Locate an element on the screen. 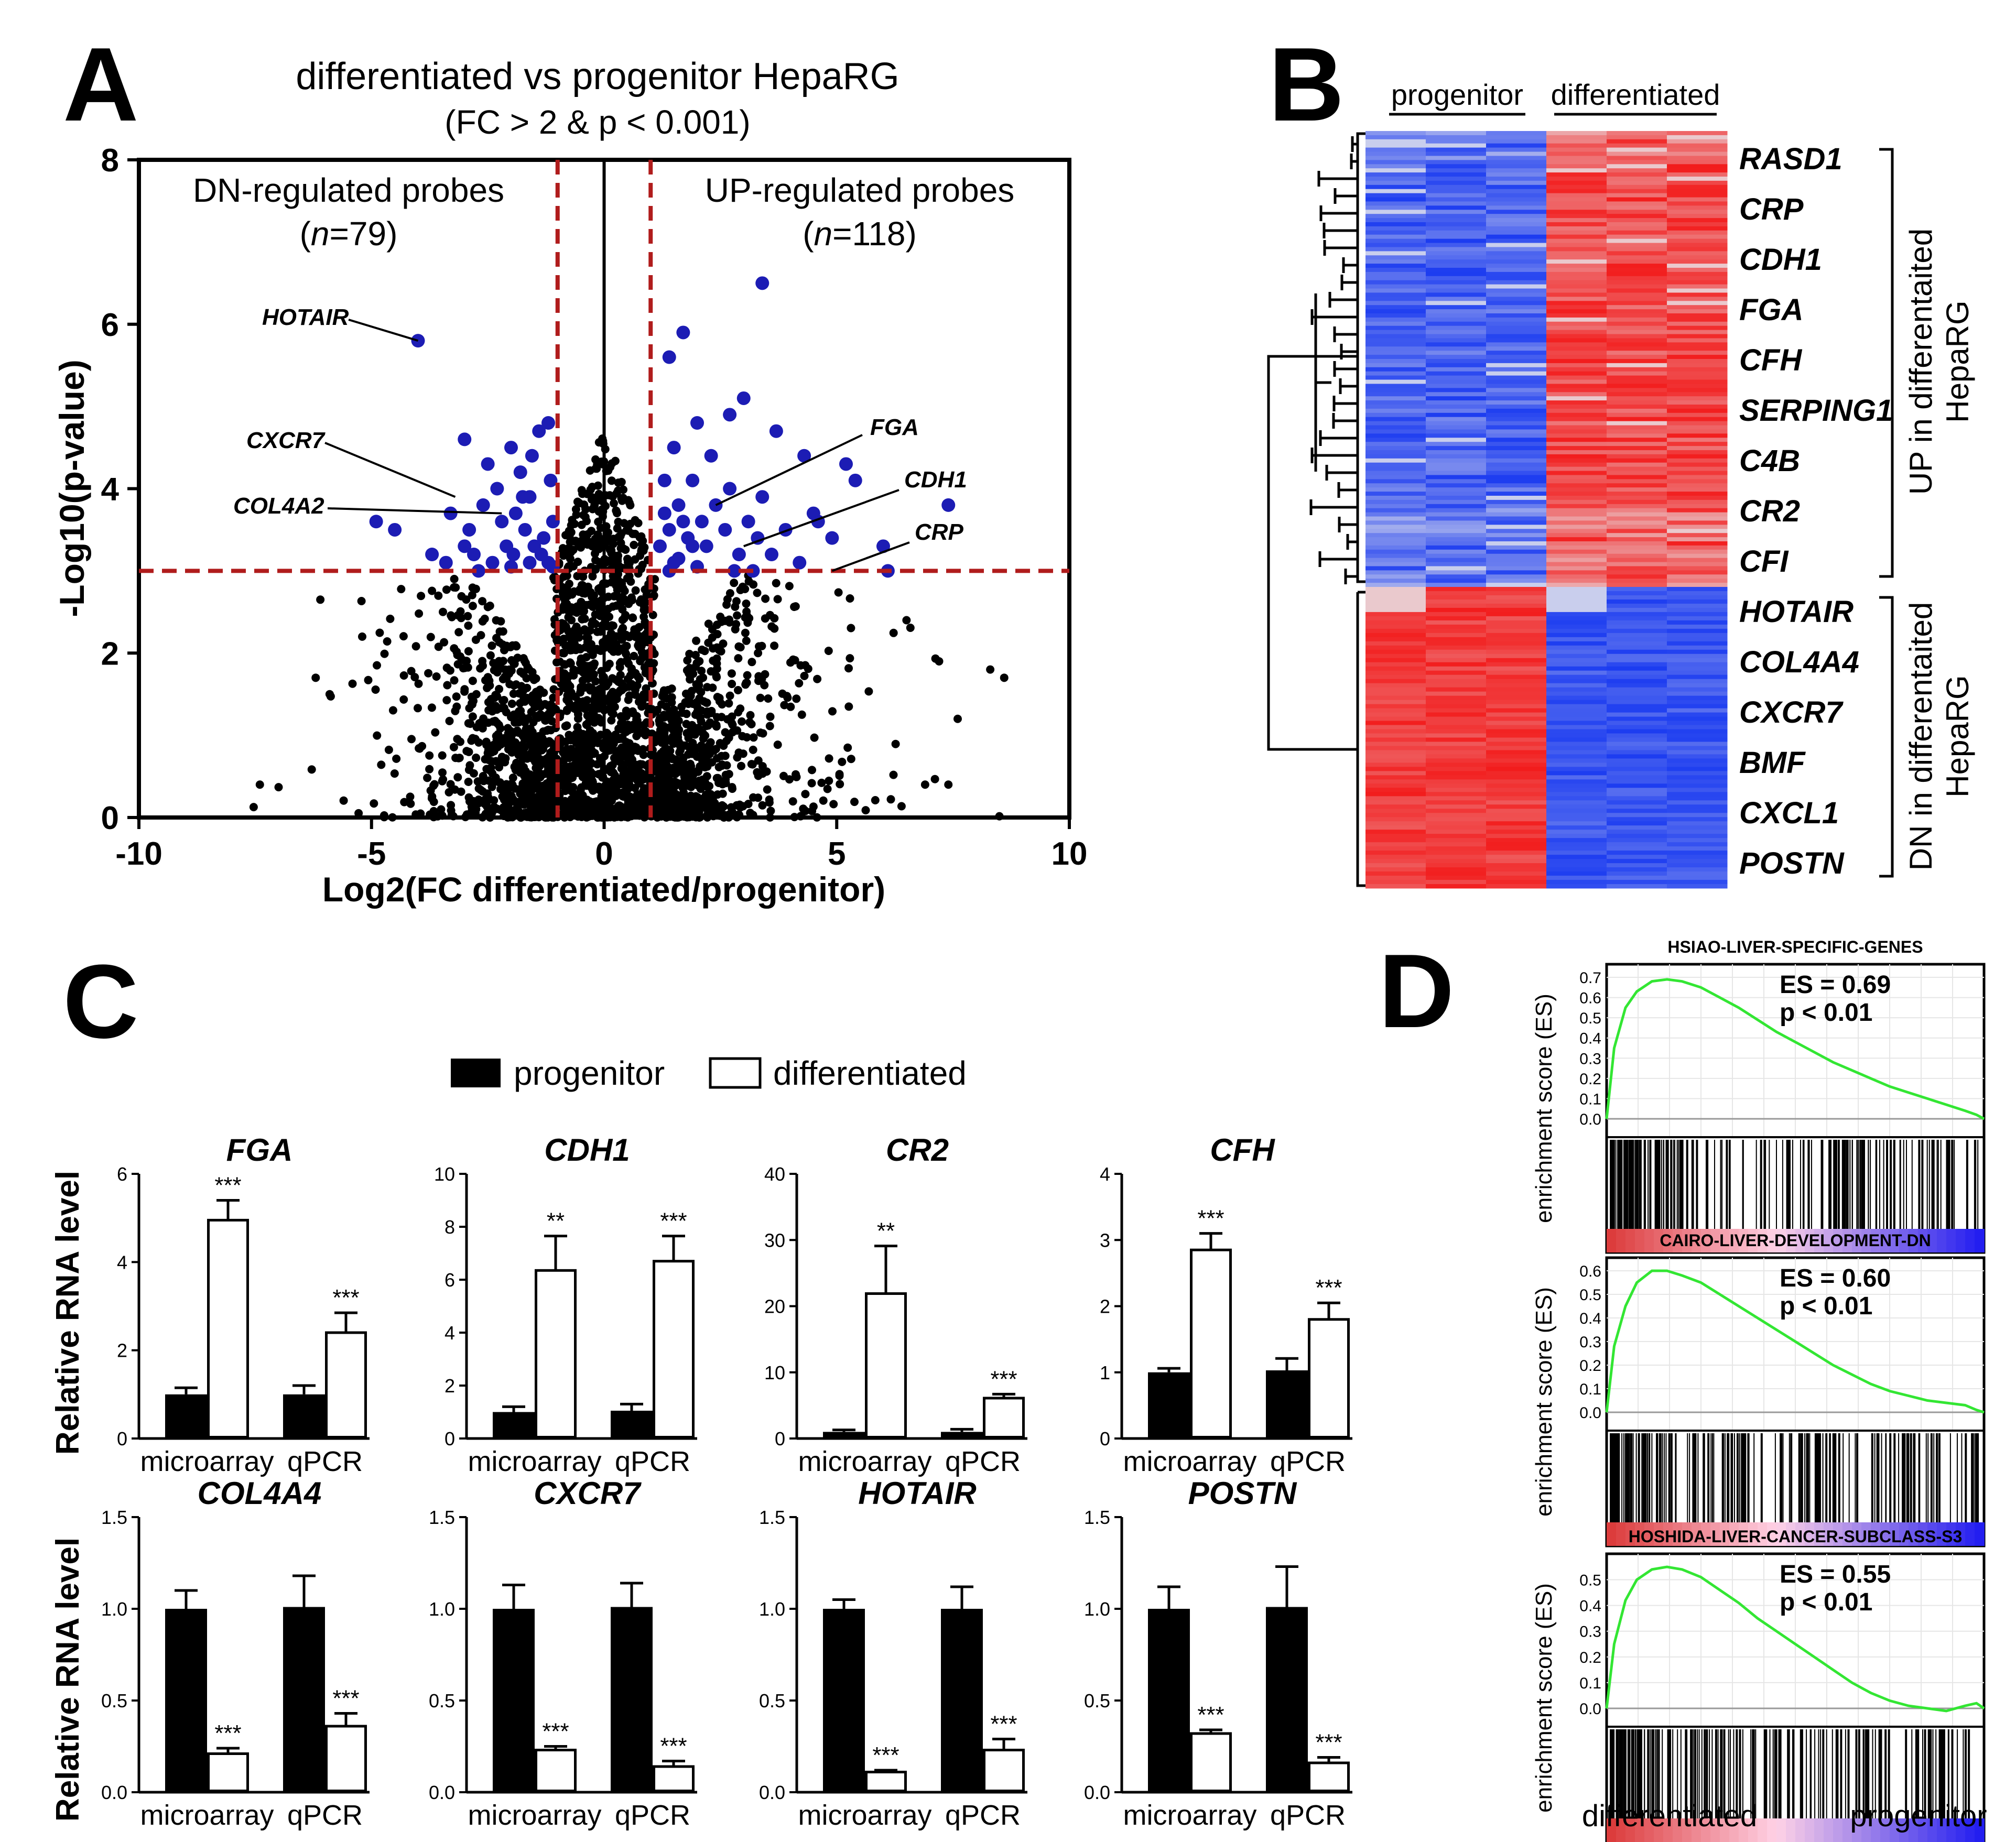 The height and width of the screenshot is (1842, 2016). gsea-x-label-right: progenitor is located at coordinates (1918, 1816).